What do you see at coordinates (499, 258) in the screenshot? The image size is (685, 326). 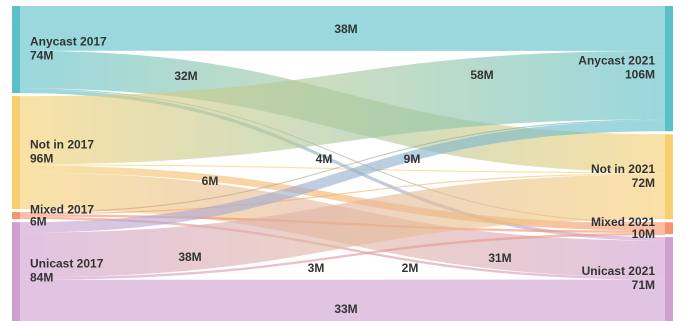 I see `link-label-not17-uni21: 31M` at bounding box center [499, 258].